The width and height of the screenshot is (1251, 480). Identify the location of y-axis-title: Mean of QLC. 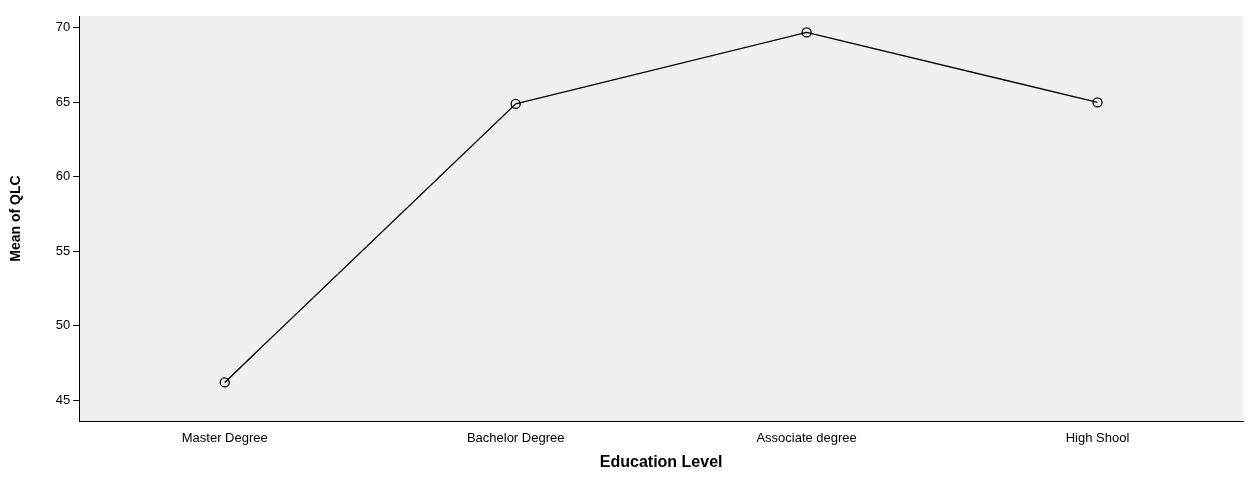
(15, 218).